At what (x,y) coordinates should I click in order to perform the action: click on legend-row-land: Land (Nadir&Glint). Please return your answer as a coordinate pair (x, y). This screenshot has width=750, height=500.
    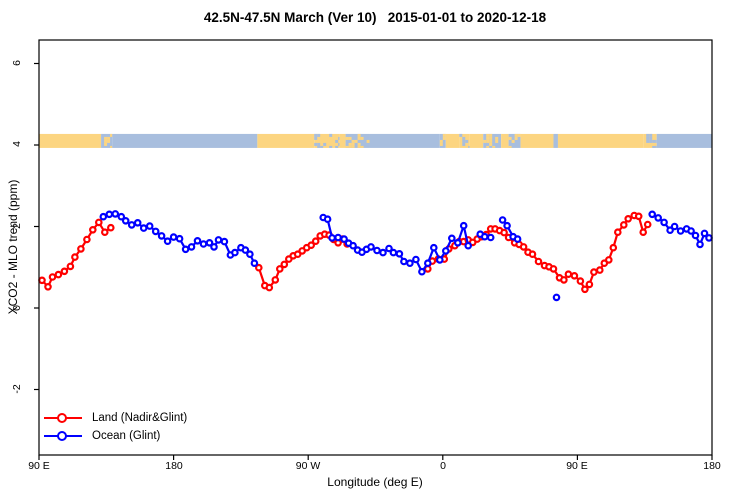
    Looking at the image, I should click on (115, 418).